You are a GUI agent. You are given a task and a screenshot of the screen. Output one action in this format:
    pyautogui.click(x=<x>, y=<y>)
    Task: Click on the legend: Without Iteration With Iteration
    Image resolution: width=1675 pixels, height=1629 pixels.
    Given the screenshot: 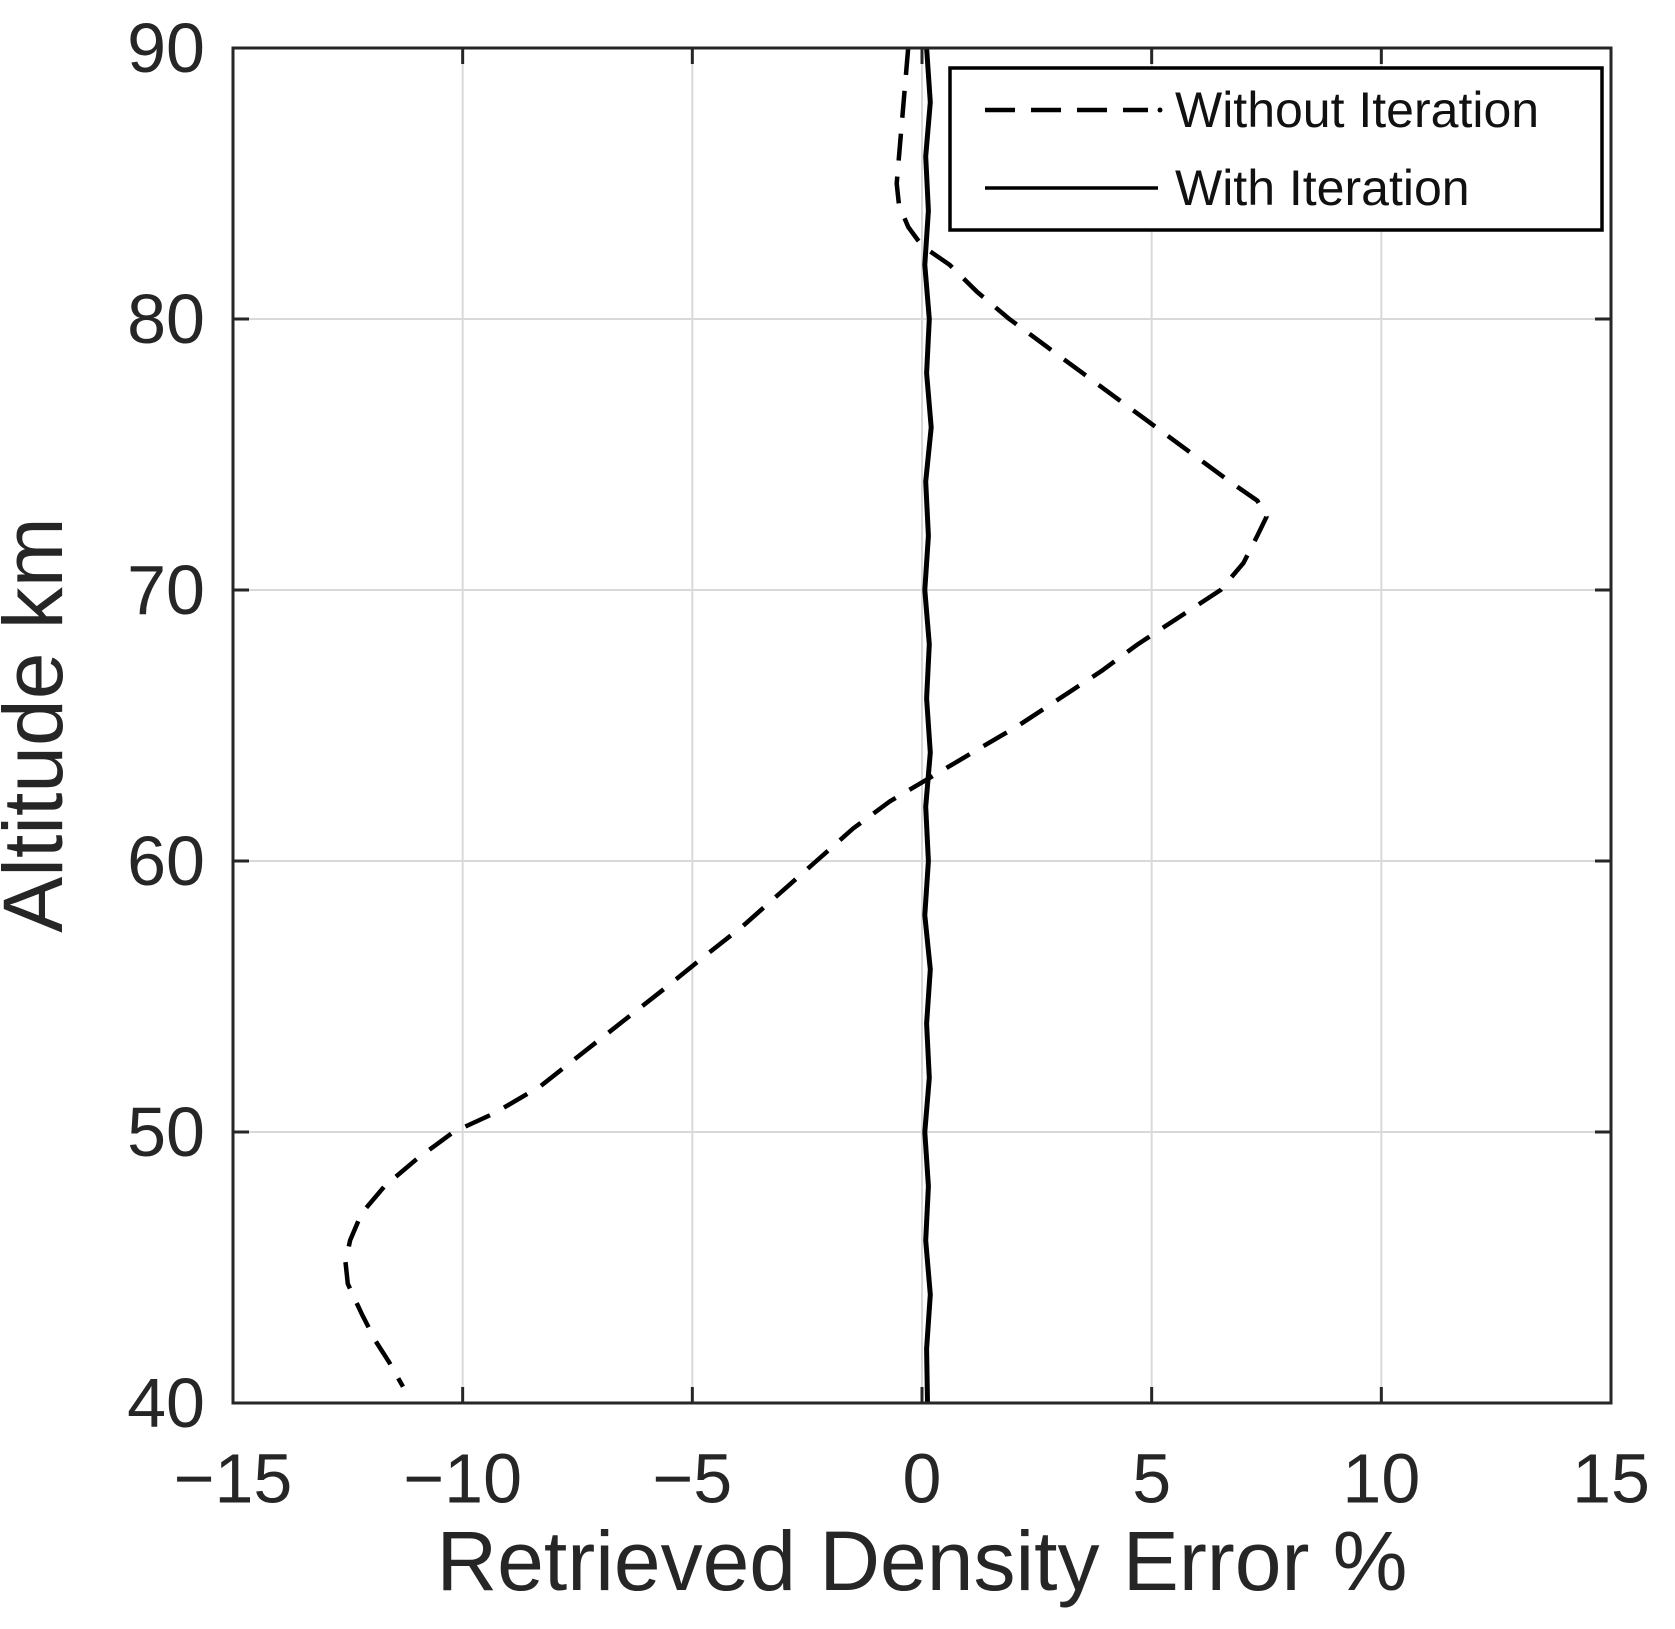 What is the action you would take?
    pyautogui.click(x=1276, y=149)
    